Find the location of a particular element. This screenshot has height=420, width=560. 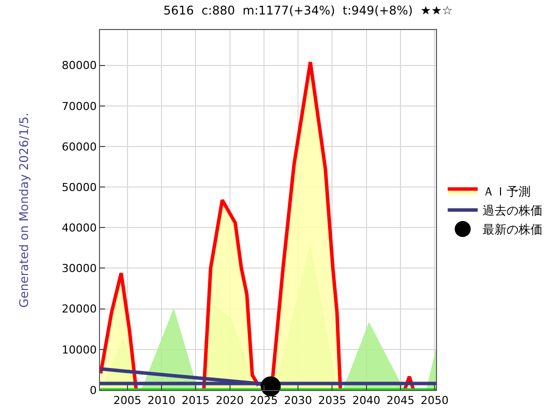

x-tick-label: 2010 is located at coordinates (161, 401).